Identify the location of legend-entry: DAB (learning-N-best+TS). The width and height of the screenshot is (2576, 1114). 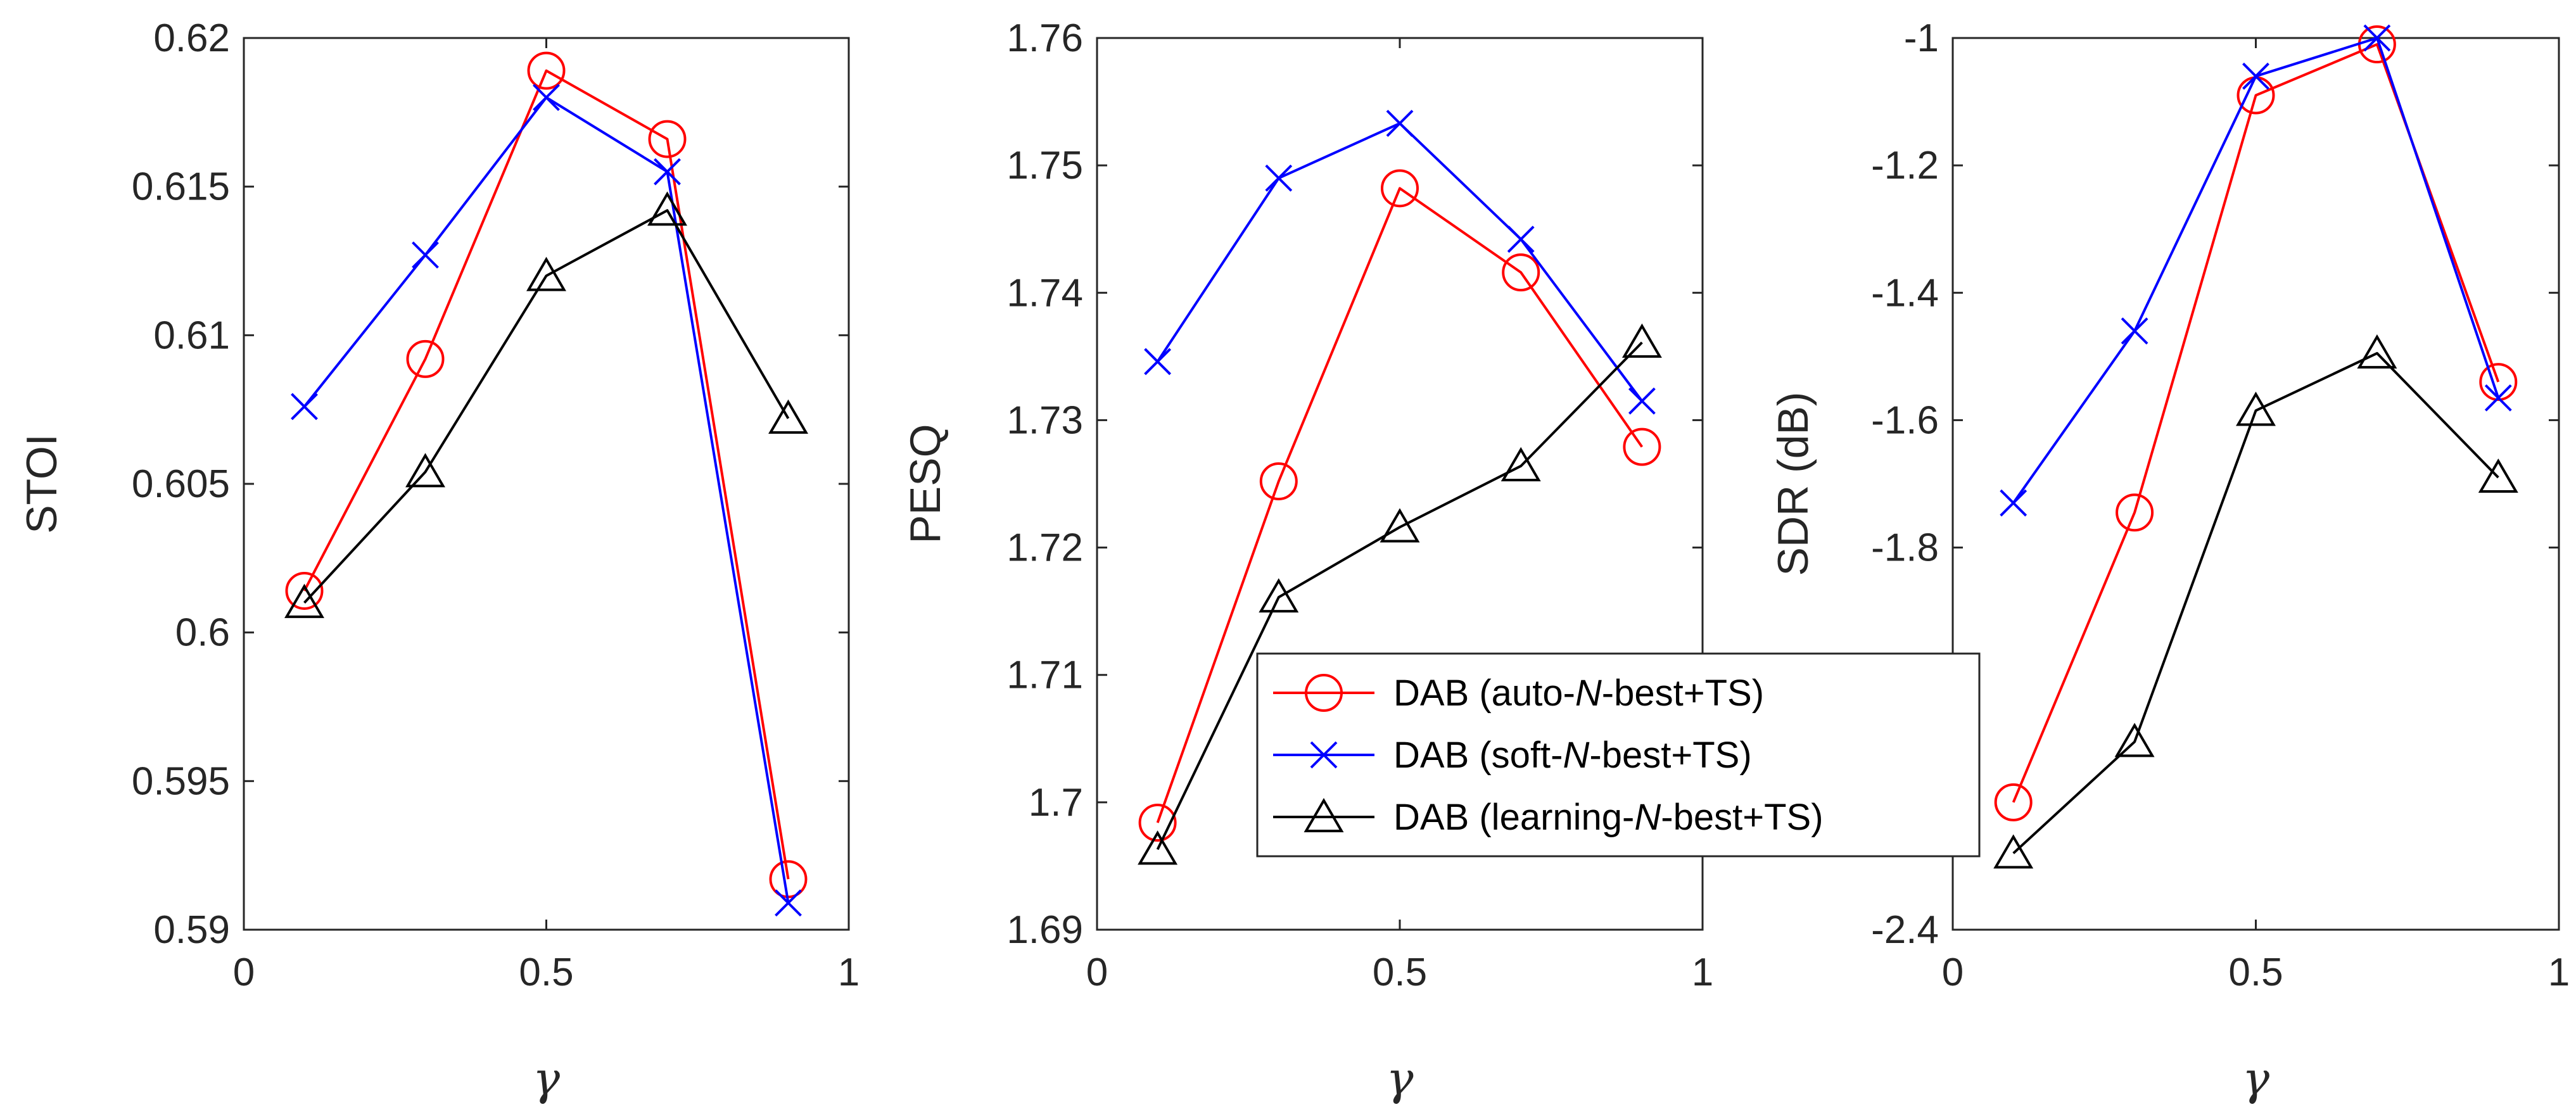
(1548, 817).